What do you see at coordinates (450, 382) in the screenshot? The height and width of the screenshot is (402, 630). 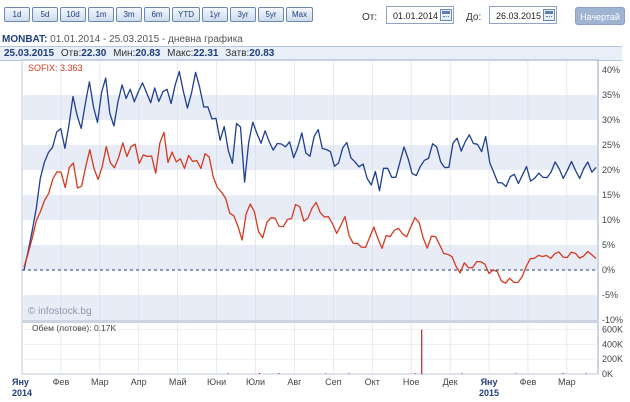 I see `x-tick-label: Дек` at bounding box center [450, 382].